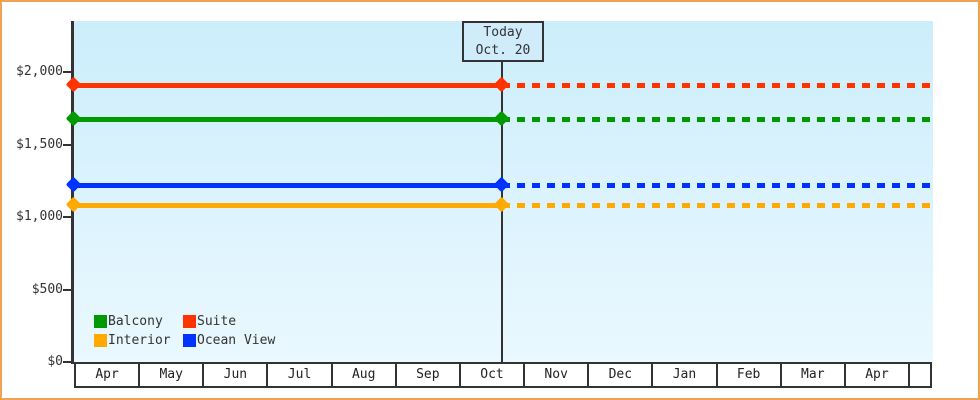  What do you see at coordinates (814, 375) in the screenshot?
I see `month-cell-mar-11: Mar` at bounding box center [814, 375].